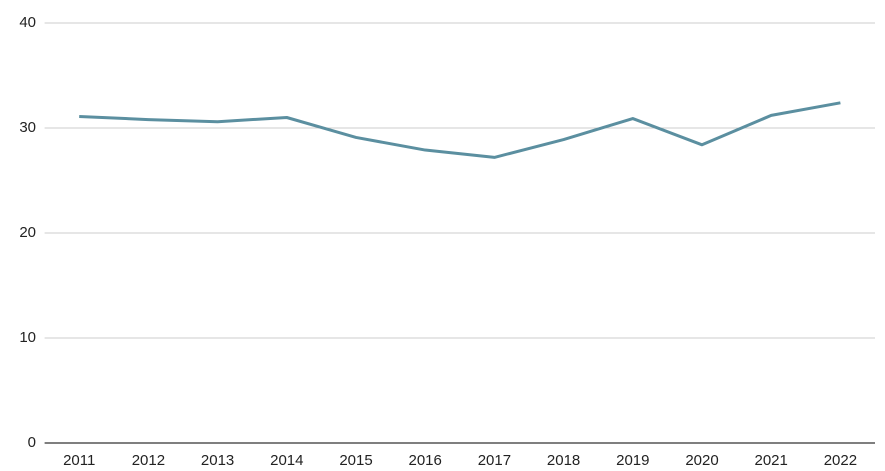 The width and height of the screenshot is (885, 471). What do you see at coordinates (355, 460) in the screenshot?
I see `x-tick-label: 2015` at bounding box center [355, 460].